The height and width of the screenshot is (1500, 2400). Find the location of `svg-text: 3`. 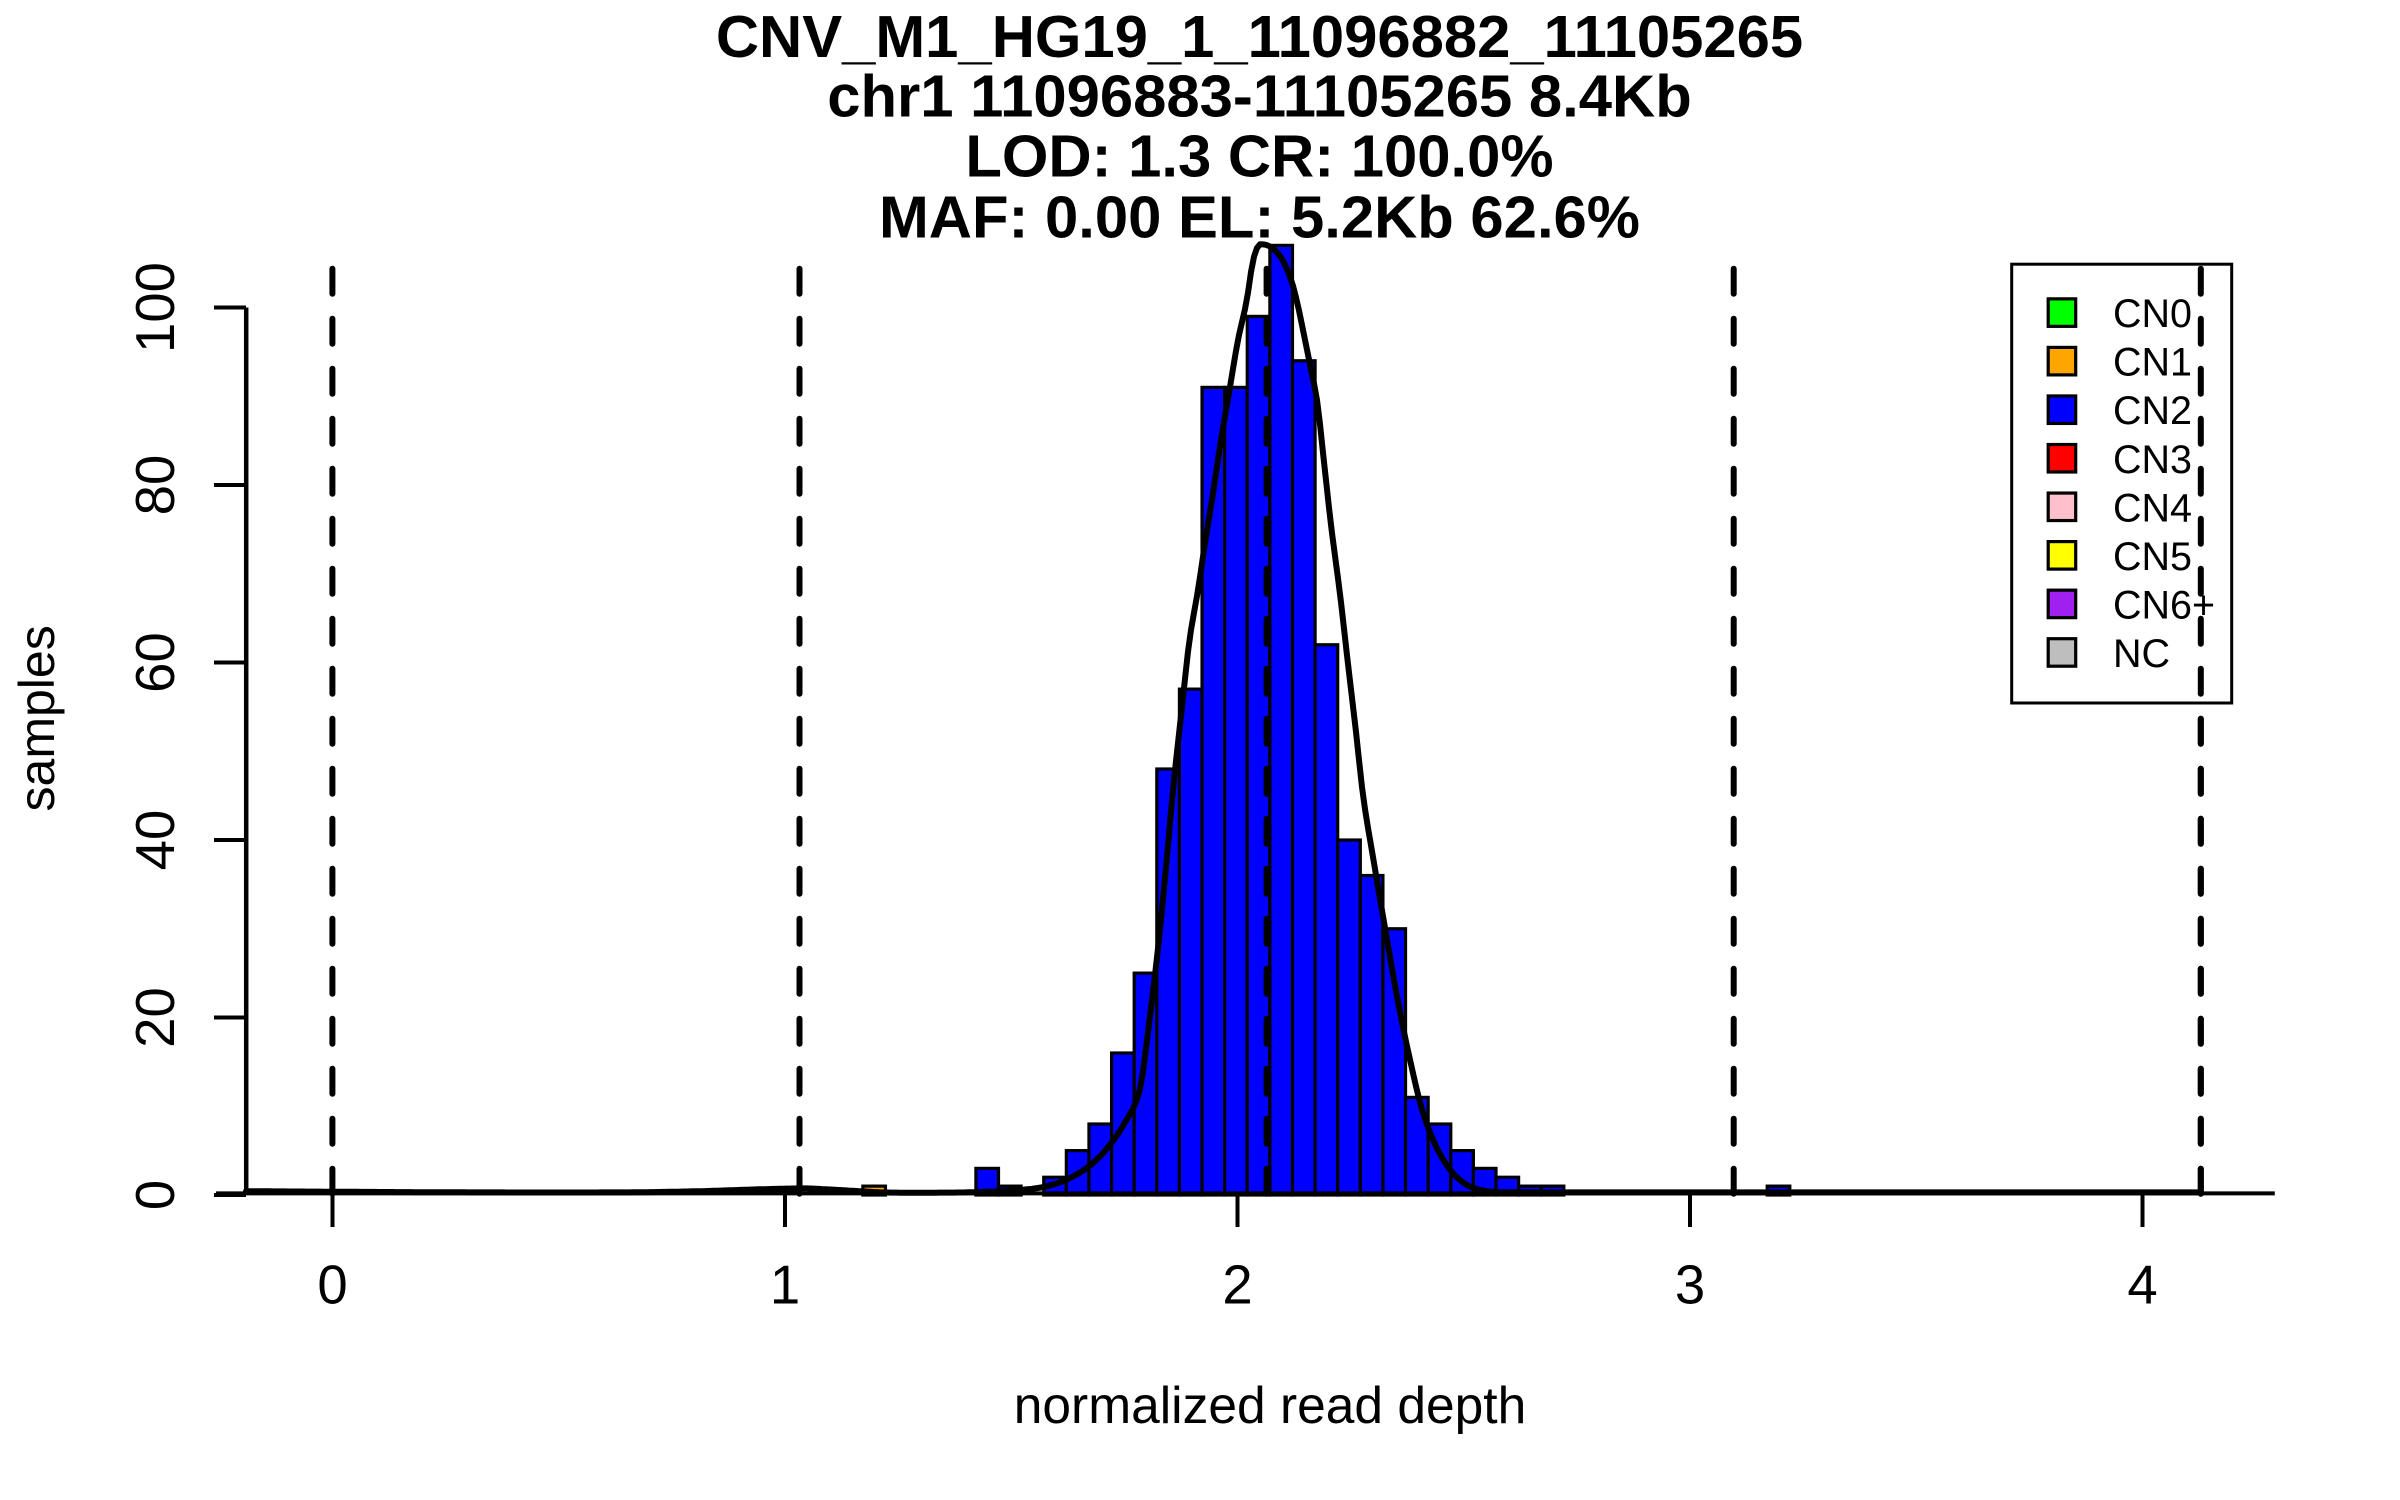

svg-text: 3 is located at coordinates (1690, 1285).